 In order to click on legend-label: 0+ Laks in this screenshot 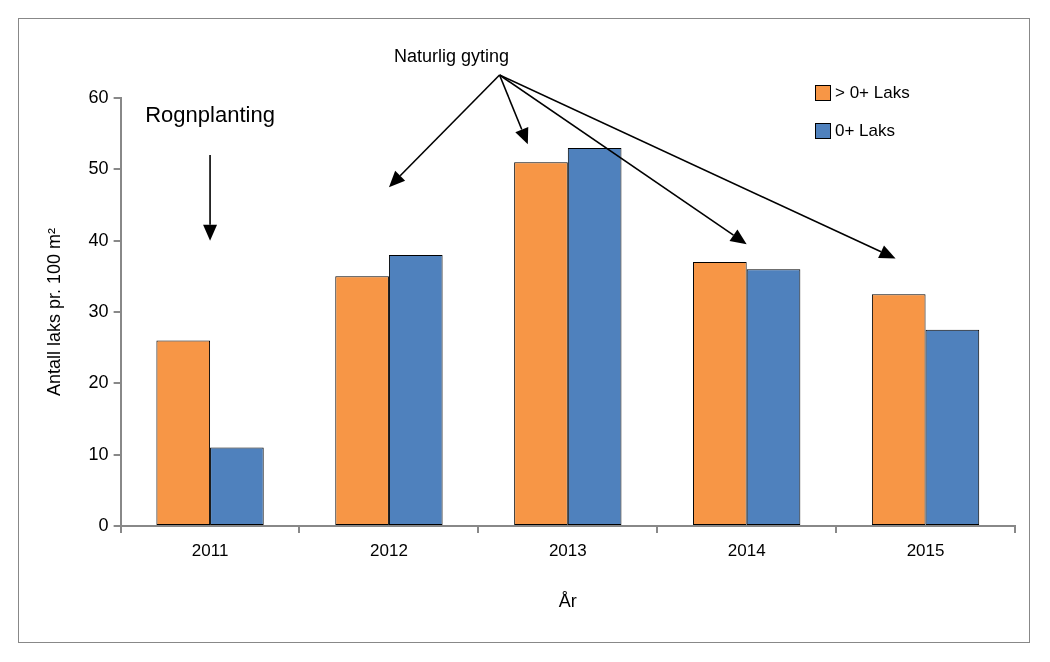, I will do `click(865, 131)`.